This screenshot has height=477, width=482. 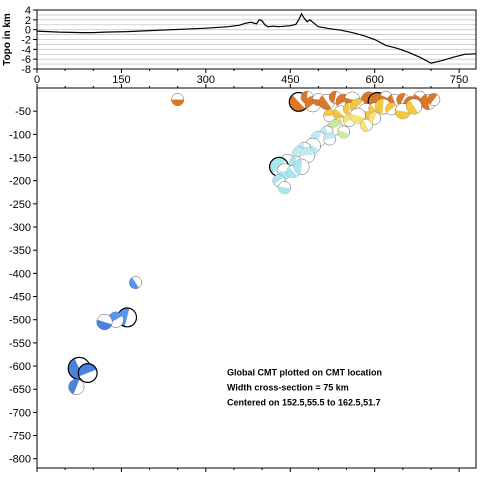 What do you see at coordinates (20, 205) in the screenshot?
I see `depth-y-tick-label: -250` at bounding box center [20, 205].